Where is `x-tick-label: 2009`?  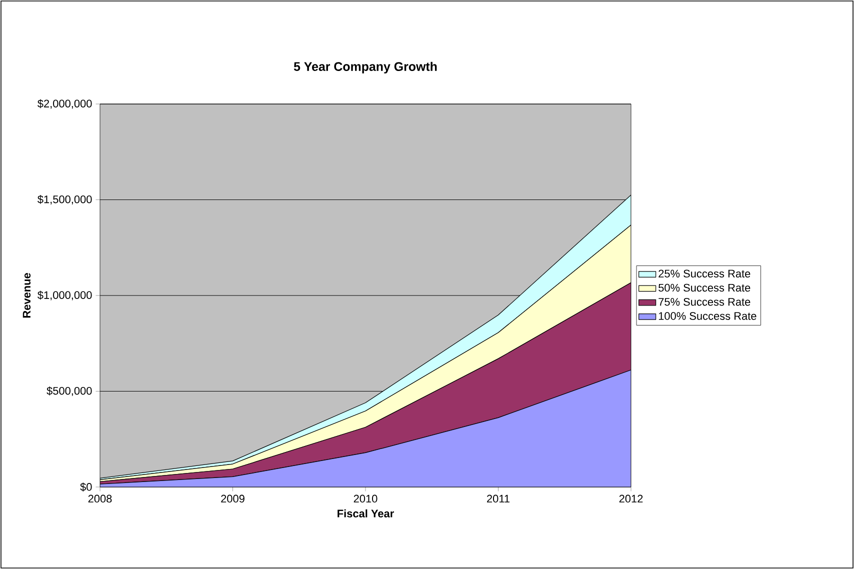 x-tick-label: 2009 is located at coordinates (232, 498).